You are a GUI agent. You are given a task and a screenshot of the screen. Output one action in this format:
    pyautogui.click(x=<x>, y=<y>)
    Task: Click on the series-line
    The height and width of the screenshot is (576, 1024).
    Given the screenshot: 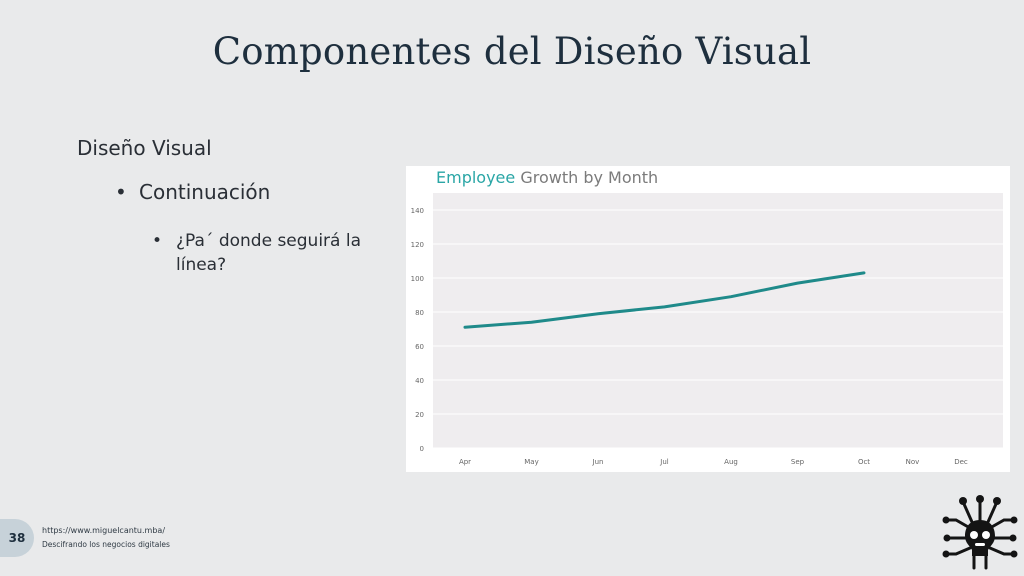 What is the action you would take?
    pyautogui.click(x=664, y=300)
    